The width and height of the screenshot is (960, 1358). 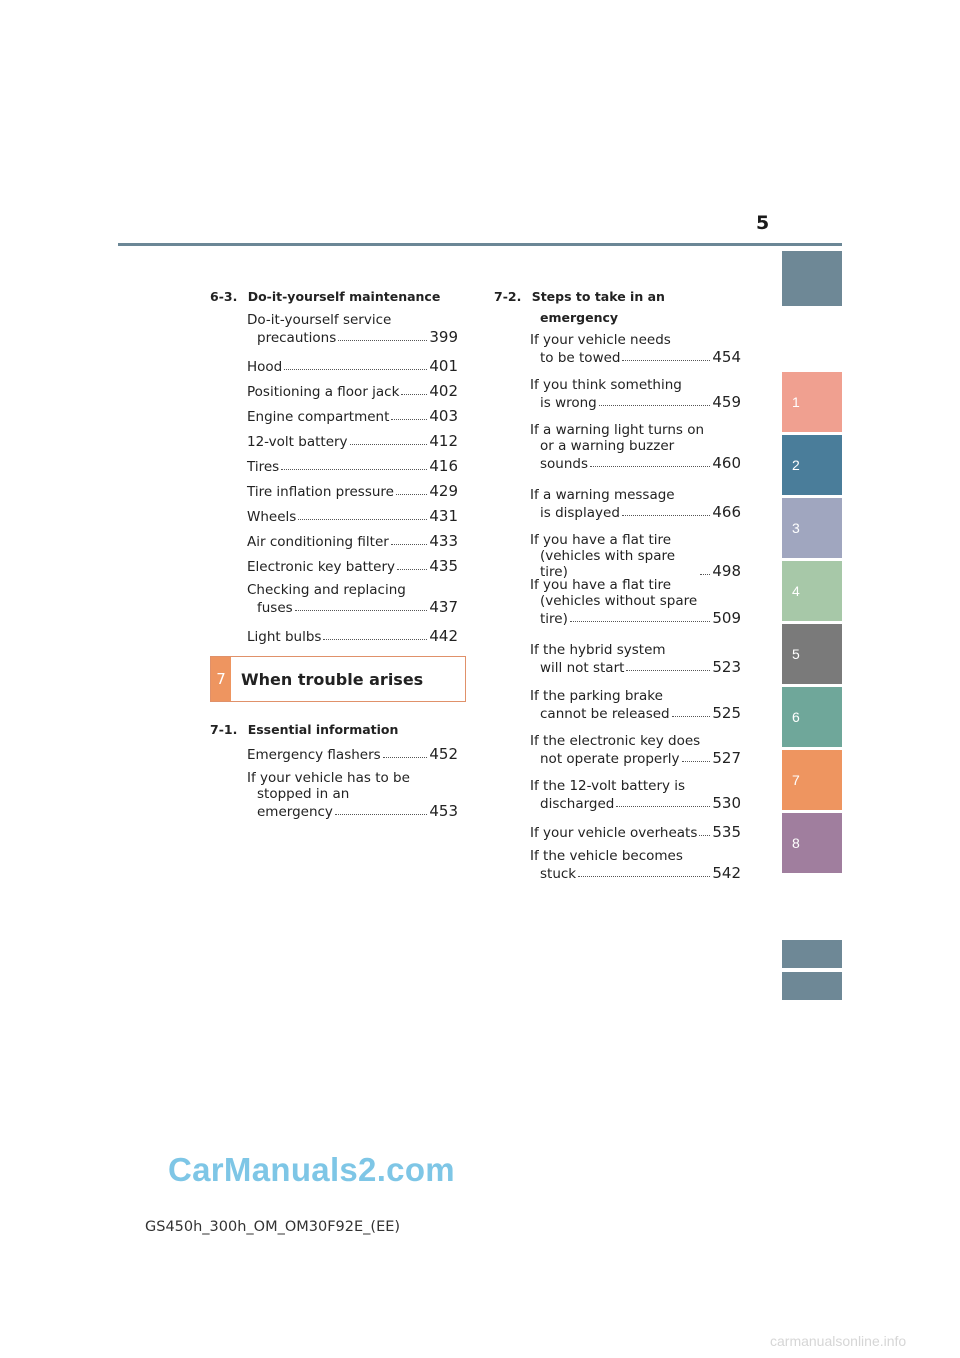 I want to click on page-ref: 437, so click(x=443, y=607).